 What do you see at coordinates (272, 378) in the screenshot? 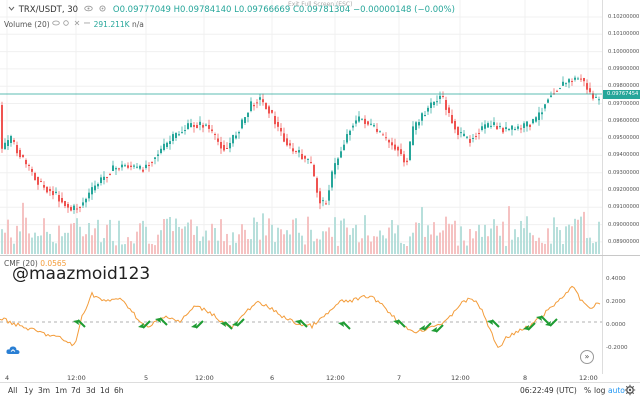
I see `time-axis-label: 6` at bounding box center [272, 378].